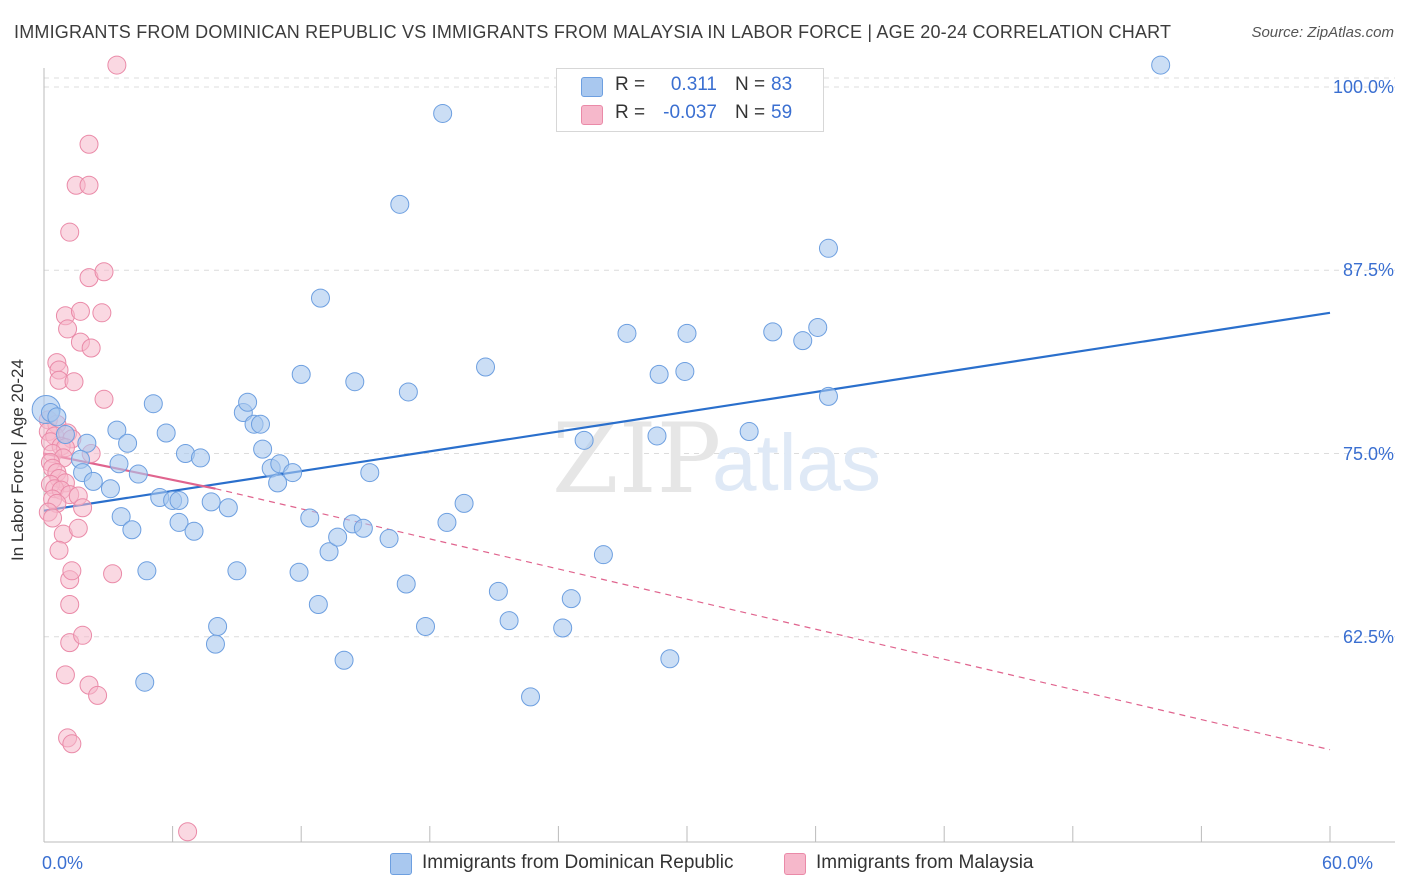 The image size is (1406, 892). I want to click on watermark-zip: ZIP, so click(636, 459).